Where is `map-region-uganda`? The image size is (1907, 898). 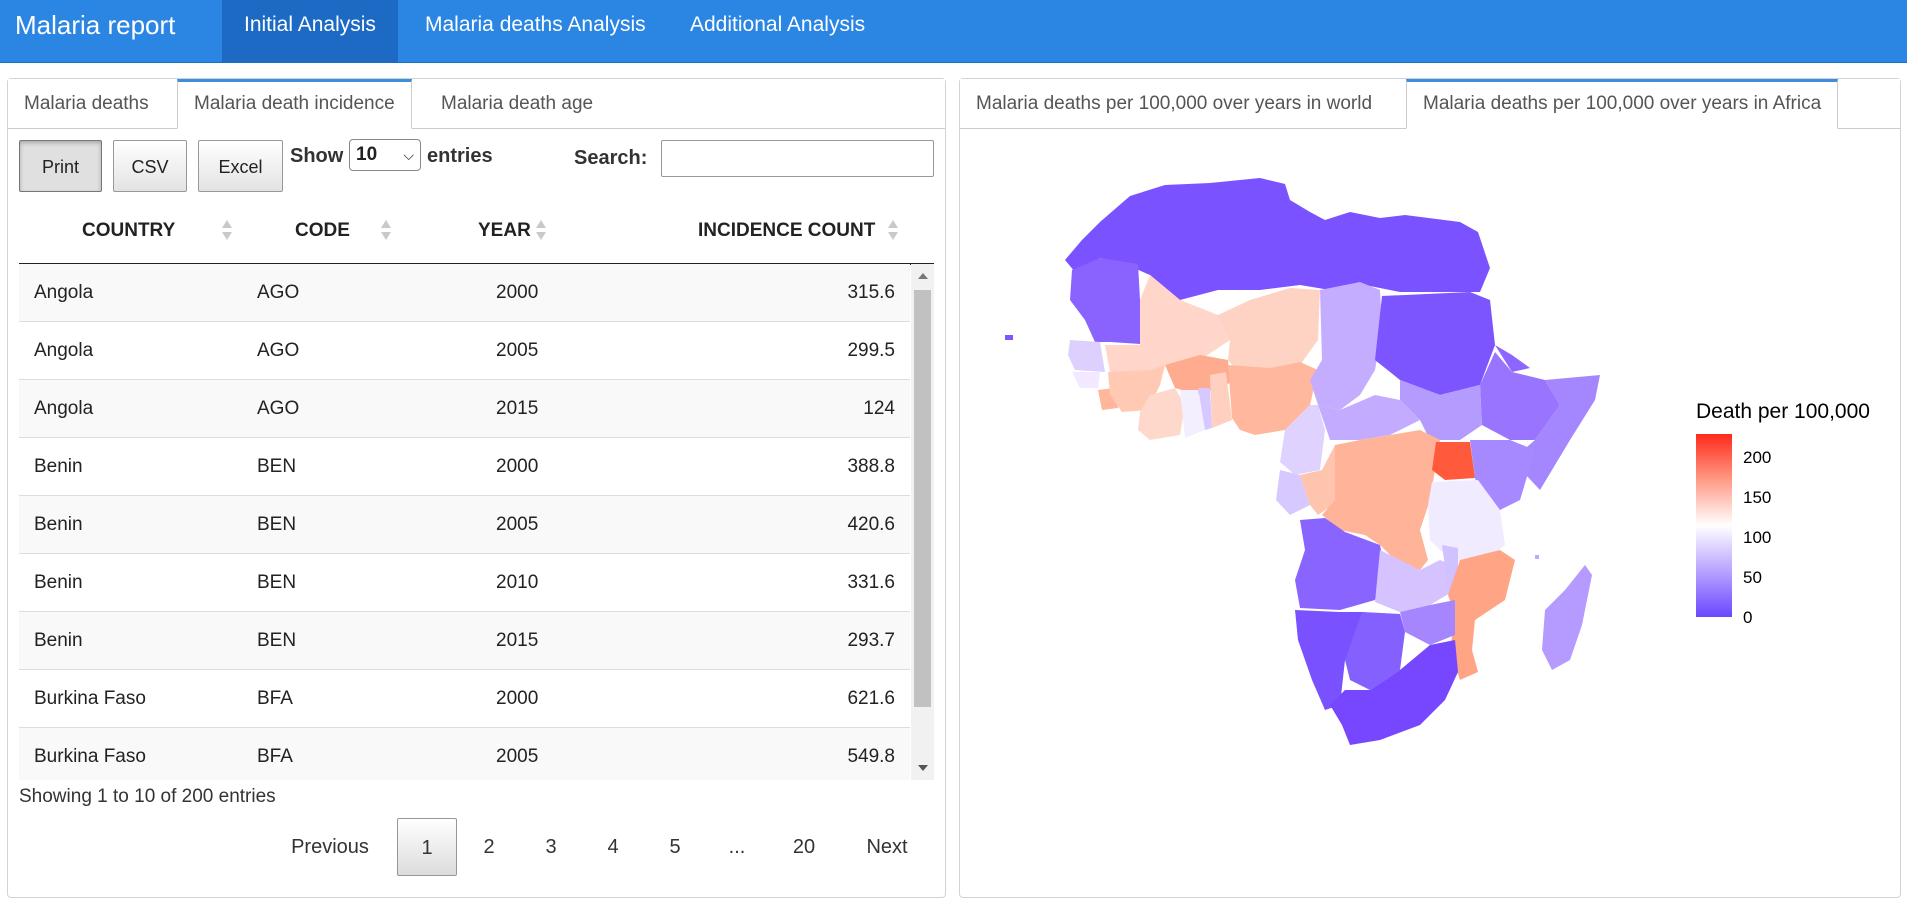
map-region-uganda is located at coordinates (1453, 461).